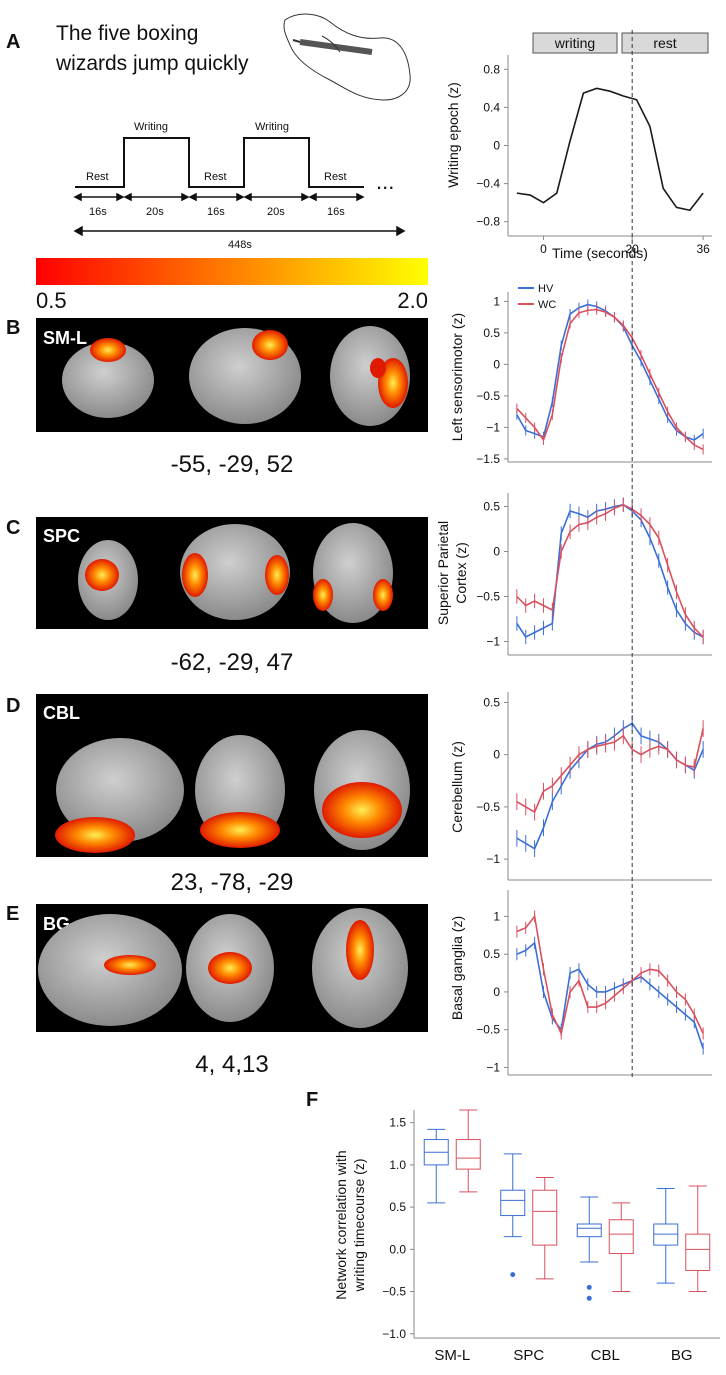 This screenshot has width=726, height=1375. I want to click on box-category-label: CBL, so click(605, 1355).